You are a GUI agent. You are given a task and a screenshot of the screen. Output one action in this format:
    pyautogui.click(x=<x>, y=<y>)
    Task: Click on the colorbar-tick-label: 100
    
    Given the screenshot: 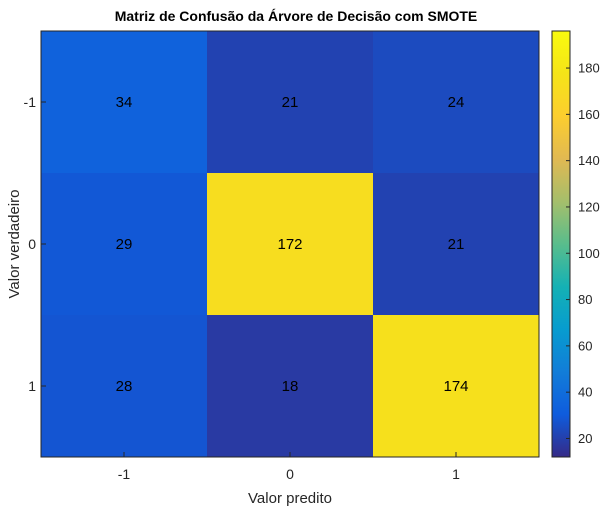 What is the action you would take?
    pyautogui.click(x=589, y=253)
    